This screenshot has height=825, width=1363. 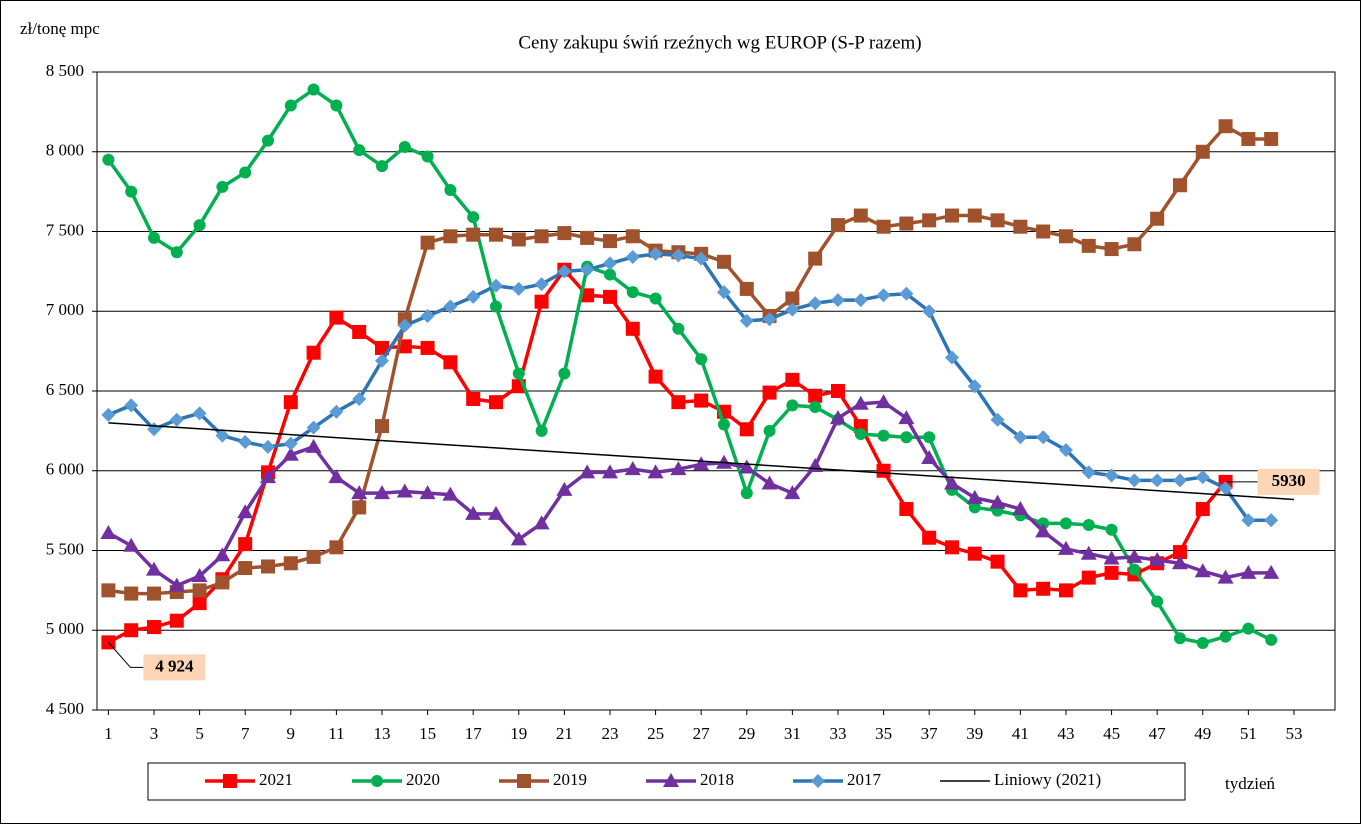 I want to click on data-label: 4 924, so click(x=174, y=665).